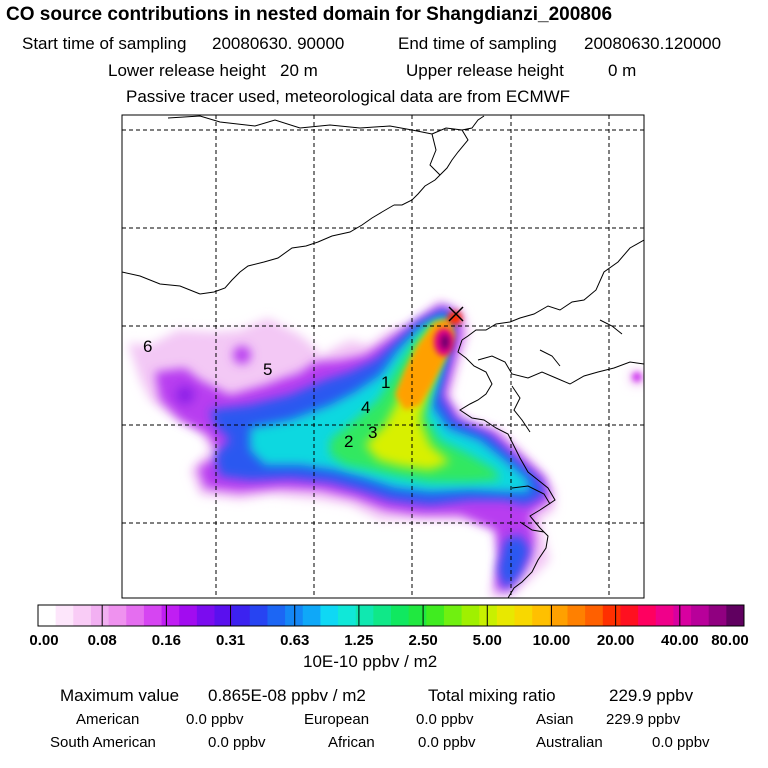 The height and width of the screenshot is (768, 768). What do you see at coordinates (552, 640) in the screenshot?
I see `colorbar-tick-label: 10.00` at bounding box center [552, 640].